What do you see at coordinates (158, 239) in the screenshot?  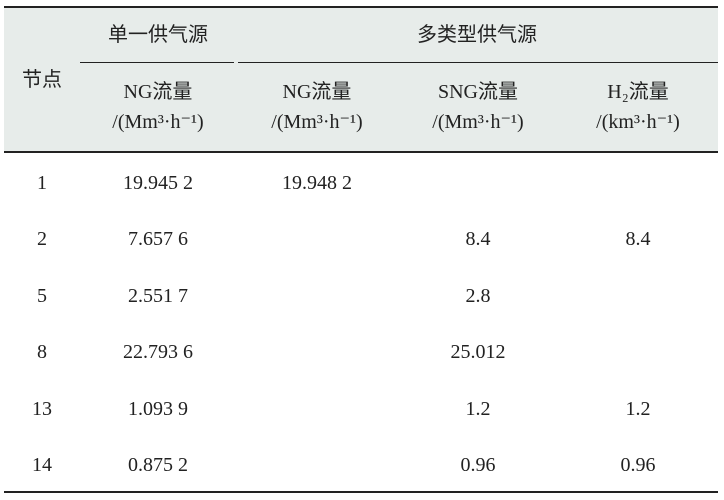 I see `table-cell: 7.657 6` at bounding box center [158, 239].